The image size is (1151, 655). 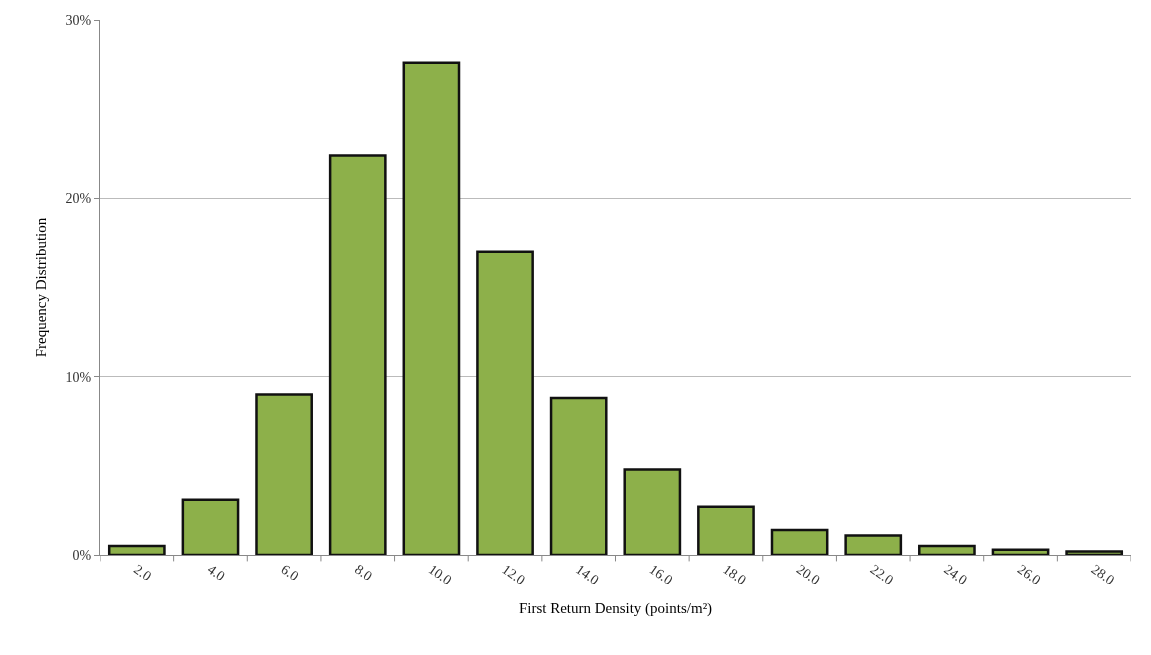 I want to click on y-axis-title: Frequency Distribution, so click(x=40, y=287).